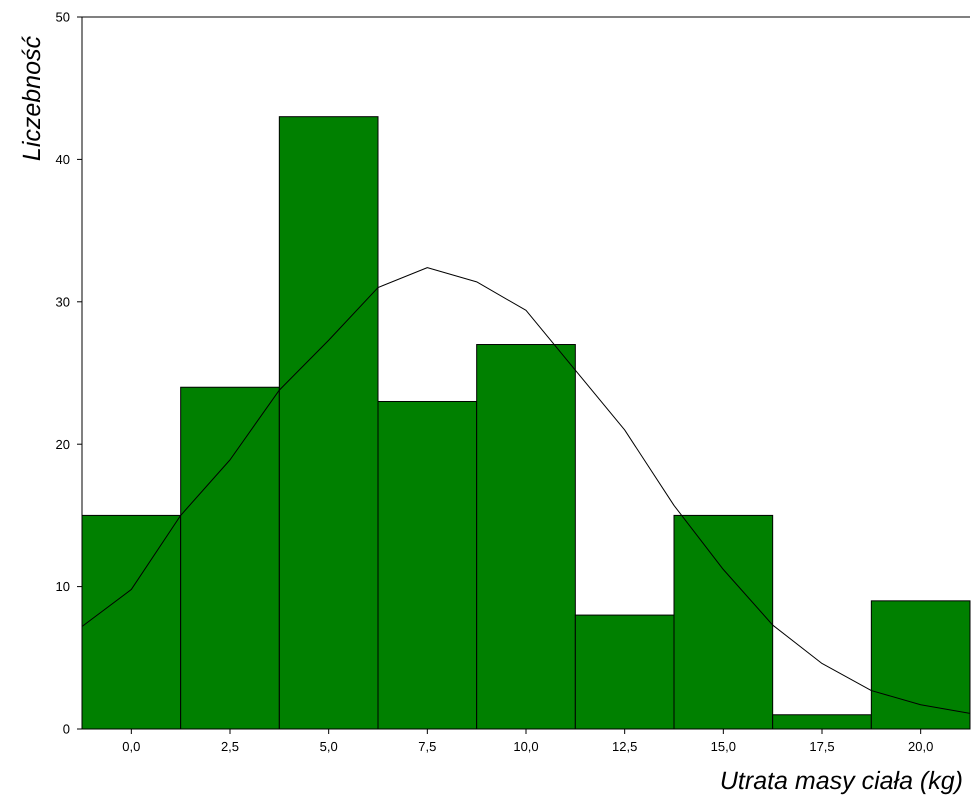 This screenshot has width=973, height=795. Describe the element at coordinates (723, 746) in the screenshot. I see `x-tick-label: 15,0` at that location.